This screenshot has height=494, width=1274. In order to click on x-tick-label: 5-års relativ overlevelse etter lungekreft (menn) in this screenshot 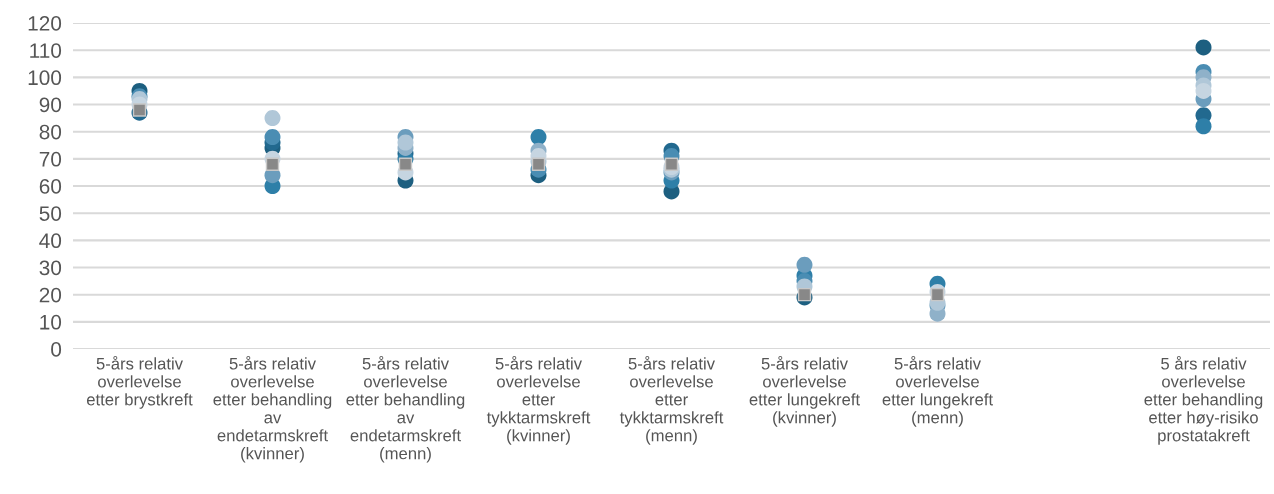, I will do `click(937, 391)`.